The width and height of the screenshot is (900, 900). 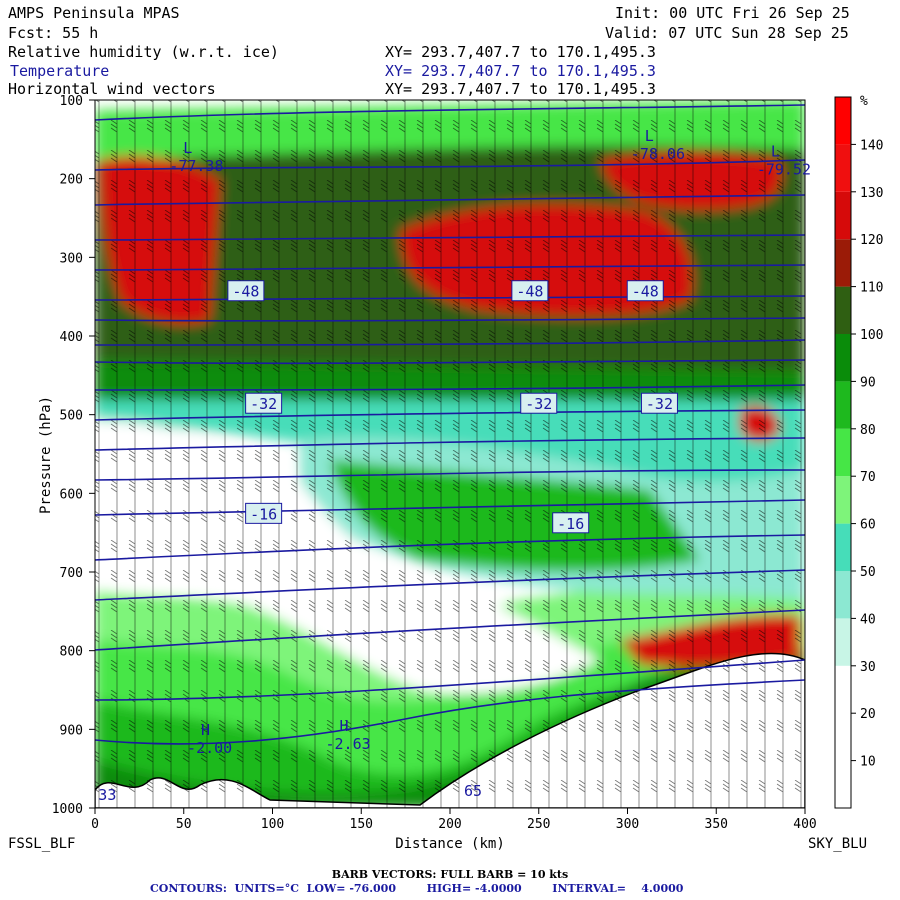 I want to click on field-rh-name: Relative humidity (w.r.t. ice), so click(x=143, y=52).